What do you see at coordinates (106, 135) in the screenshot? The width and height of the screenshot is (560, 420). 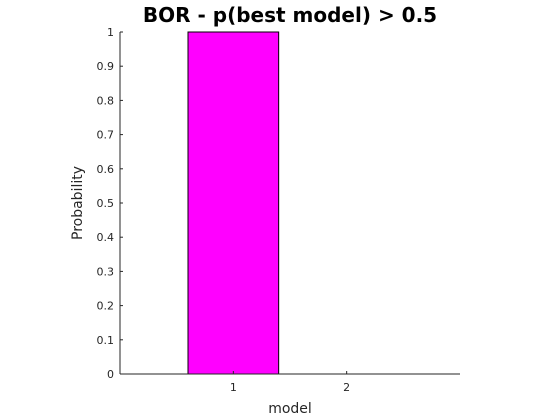 I see `y-tick-label: 0.7` at bounding box center [106, 135].